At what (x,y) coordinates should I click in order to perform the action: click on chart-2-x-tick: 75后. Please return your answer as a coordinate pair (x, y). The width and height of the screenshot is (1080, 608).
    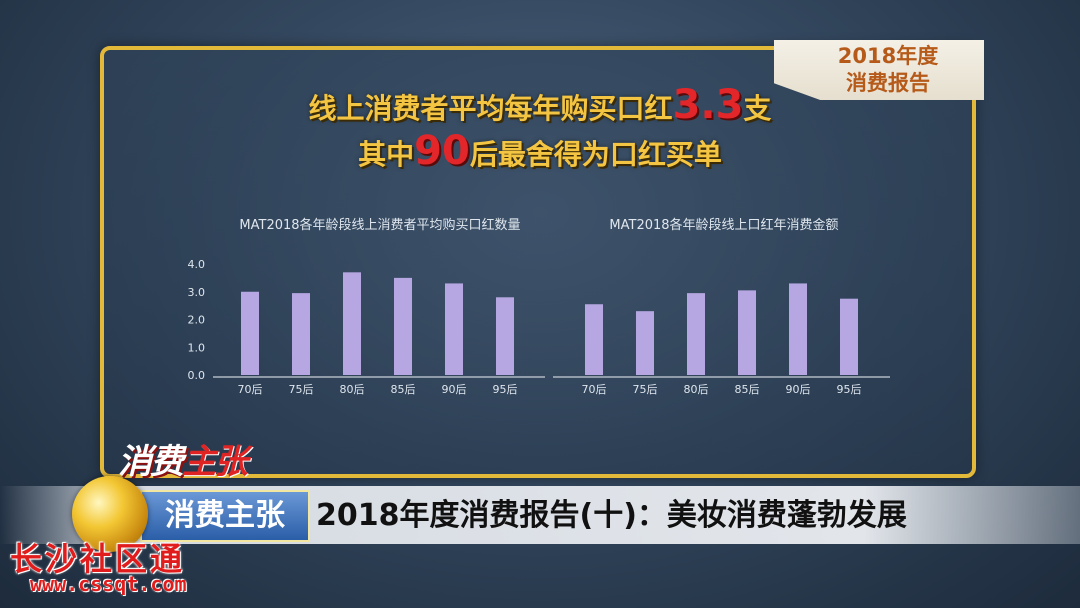
    Looking at the image, I should click on (645, 389).